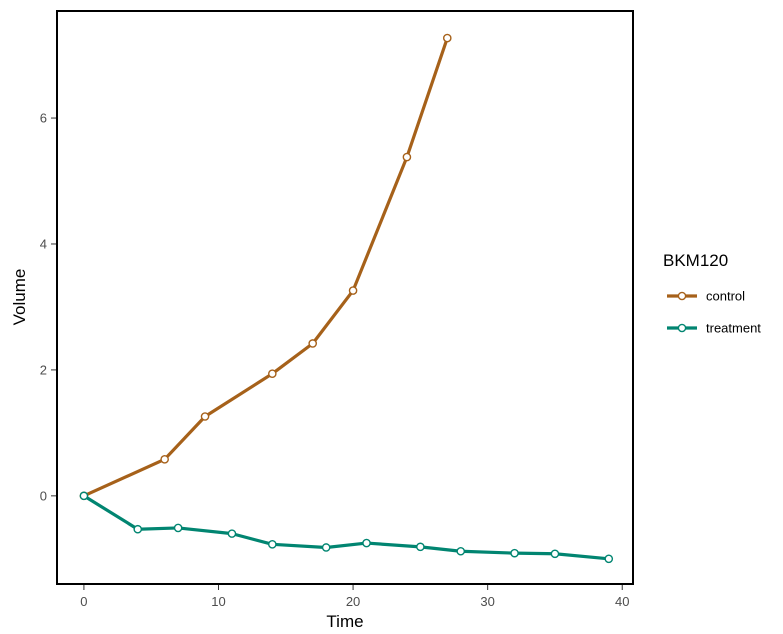  What do you see at coordinates (218, 601) in the screenshot?
I see `x-tick-label: 10` at bounding box center [218, 601].